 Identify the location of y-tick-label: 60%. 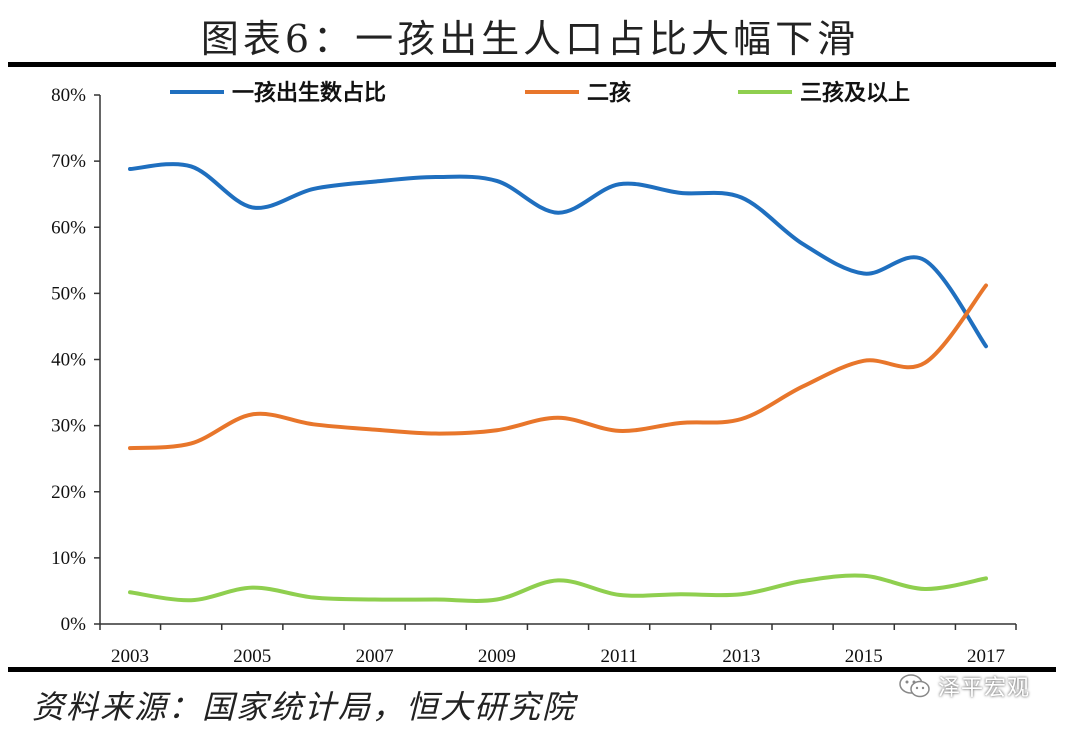
(68, 227).